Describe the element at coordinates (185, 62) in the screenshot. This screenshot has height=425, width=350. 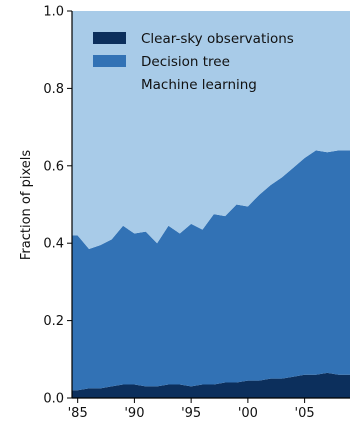
I see `legend-label: Decision tree` at that location.